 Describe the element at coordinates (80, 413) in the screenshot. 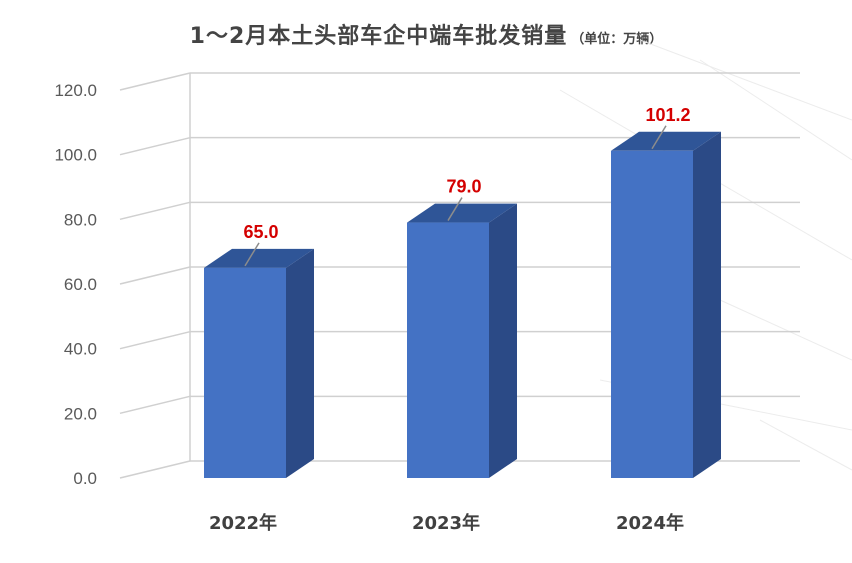

I see `y-tick-label: 20.0` at that location.